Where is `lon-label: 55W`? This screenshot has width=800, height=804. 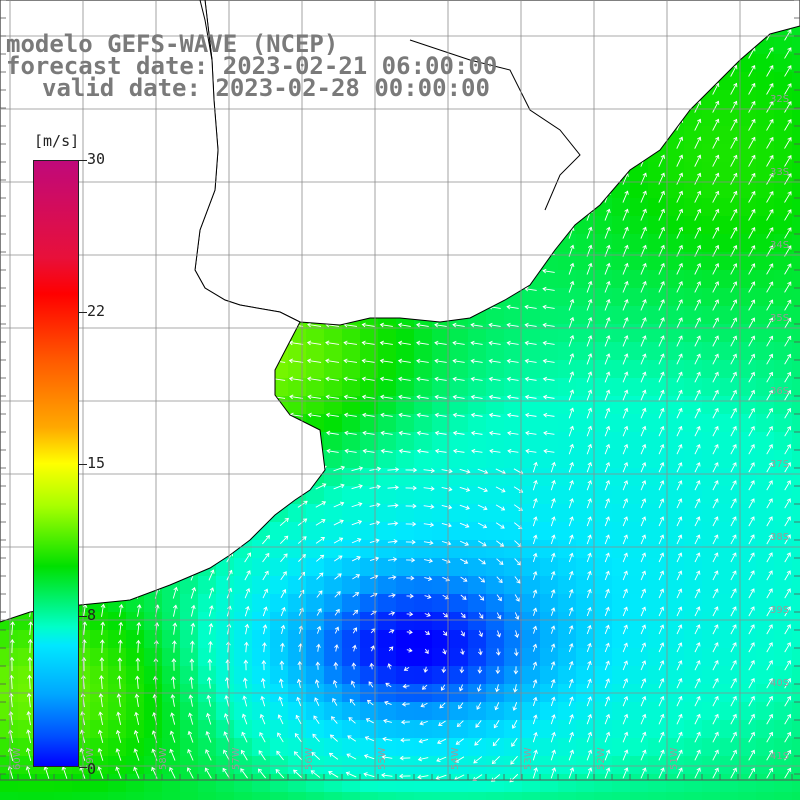
lon-label: 55W is located at coordinates (382, 758).